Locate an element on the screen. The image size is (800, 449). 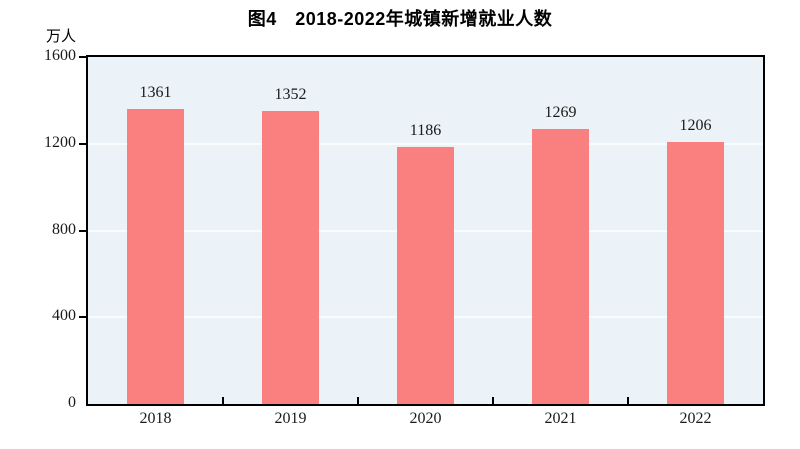
bar-2021 is located at coordinates (560, 266).